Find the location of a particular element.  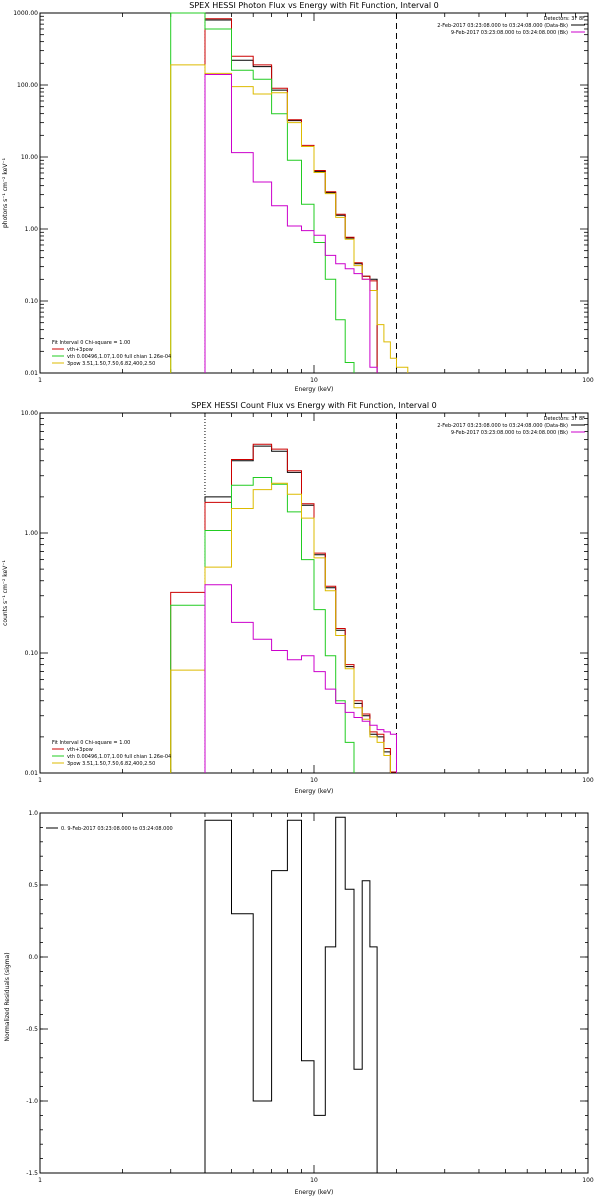

photon-flux-ylabel: photons s⁻¹ cm⁻² keV⁻¹ is located at coordinates (5, 192).